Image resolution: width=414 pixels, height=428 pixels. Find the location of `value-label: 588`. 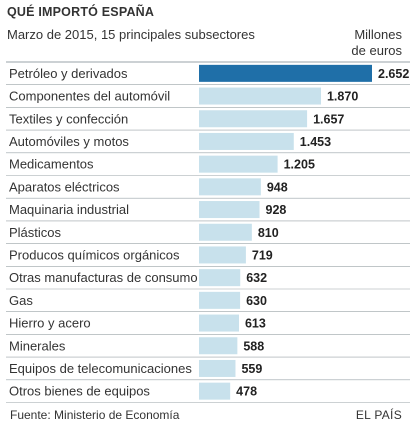

value-label: 588 is located at coordinates (253, 346).